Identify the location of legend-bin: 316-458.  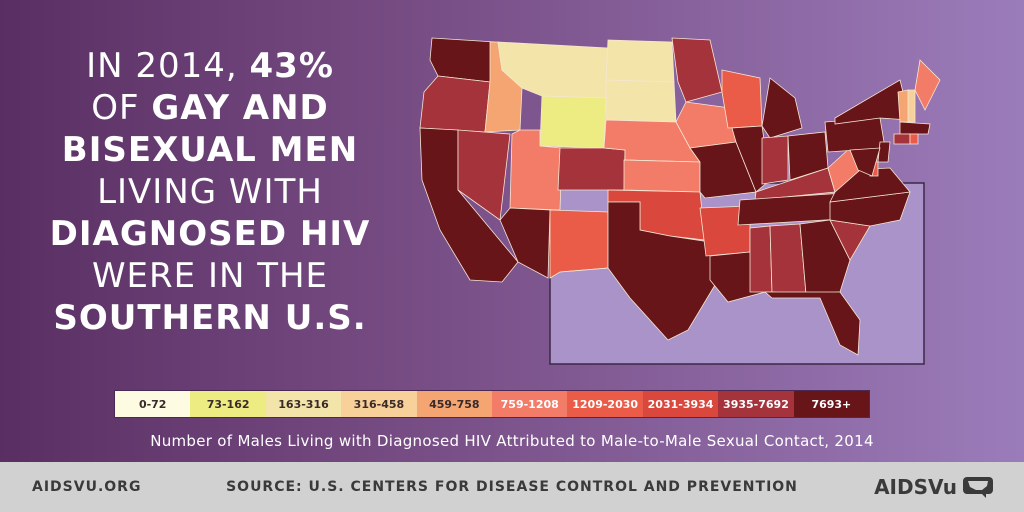
(379, 404).